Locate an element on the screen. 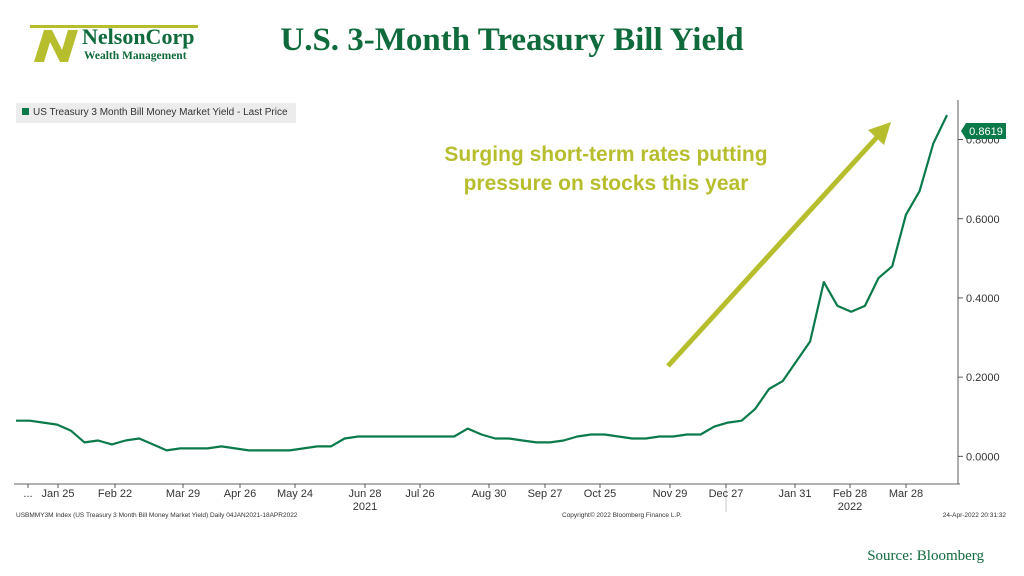 Image resolution: width=1024 pixels, height=576 pixels. last-value-badge: 0.8619 is located at coordinates (983, 131).